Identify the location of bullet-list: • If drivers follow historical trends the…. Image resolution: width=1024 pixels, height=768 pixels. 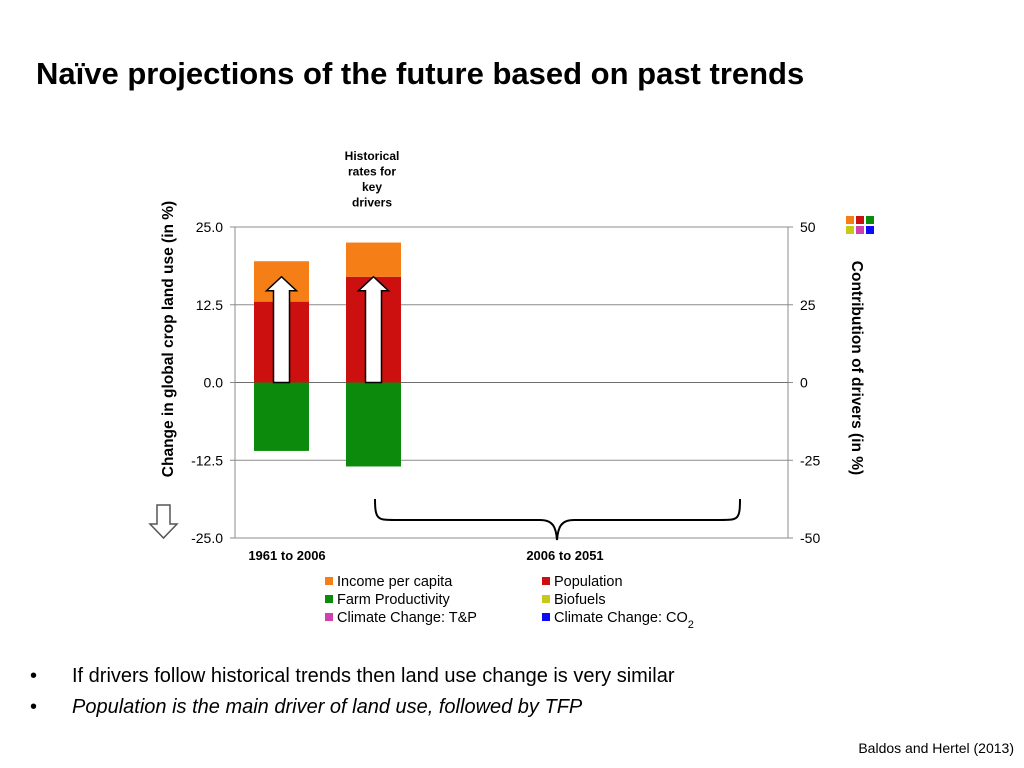
(352, 693).